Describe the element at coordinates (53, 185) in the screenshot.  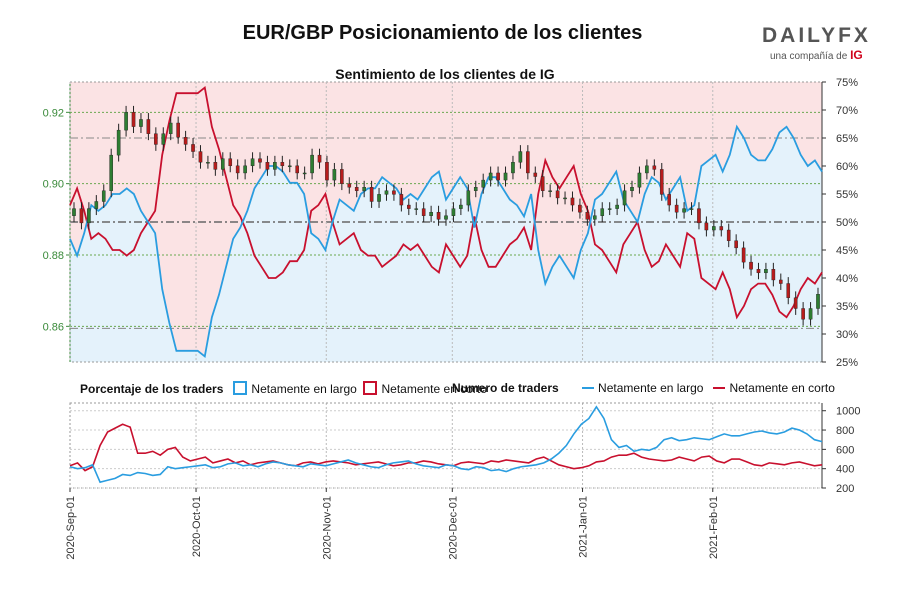
I see `price-tick-label: 0.90` at that location.